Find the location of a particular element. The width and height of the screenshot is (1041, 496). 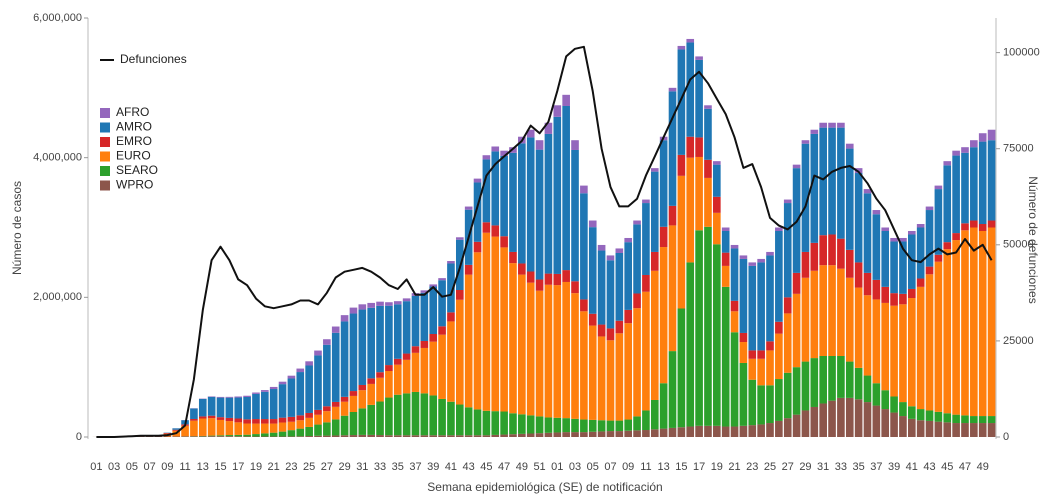

y-axis-title: Número de casos is located at coordinates (17, 228).